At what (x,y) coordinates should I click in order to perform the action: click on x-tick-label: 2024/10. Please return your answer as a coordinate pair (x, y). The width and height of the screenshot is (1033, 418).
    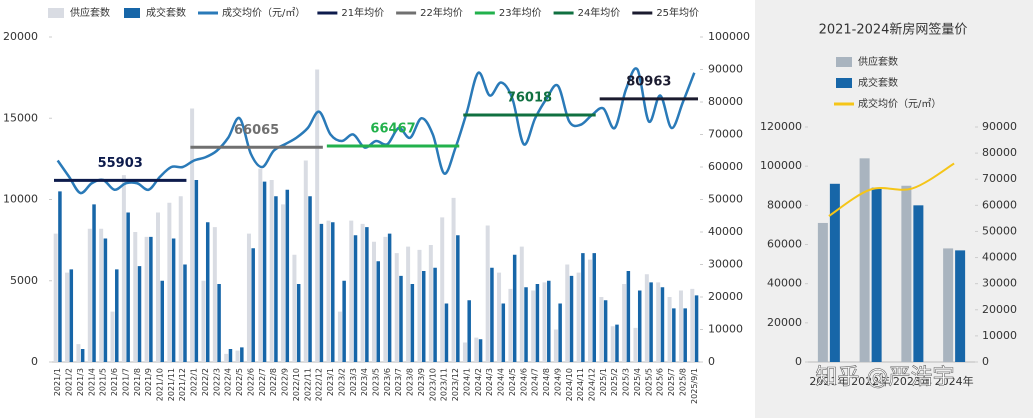
    Looking at the image, I should click on (569, 384).